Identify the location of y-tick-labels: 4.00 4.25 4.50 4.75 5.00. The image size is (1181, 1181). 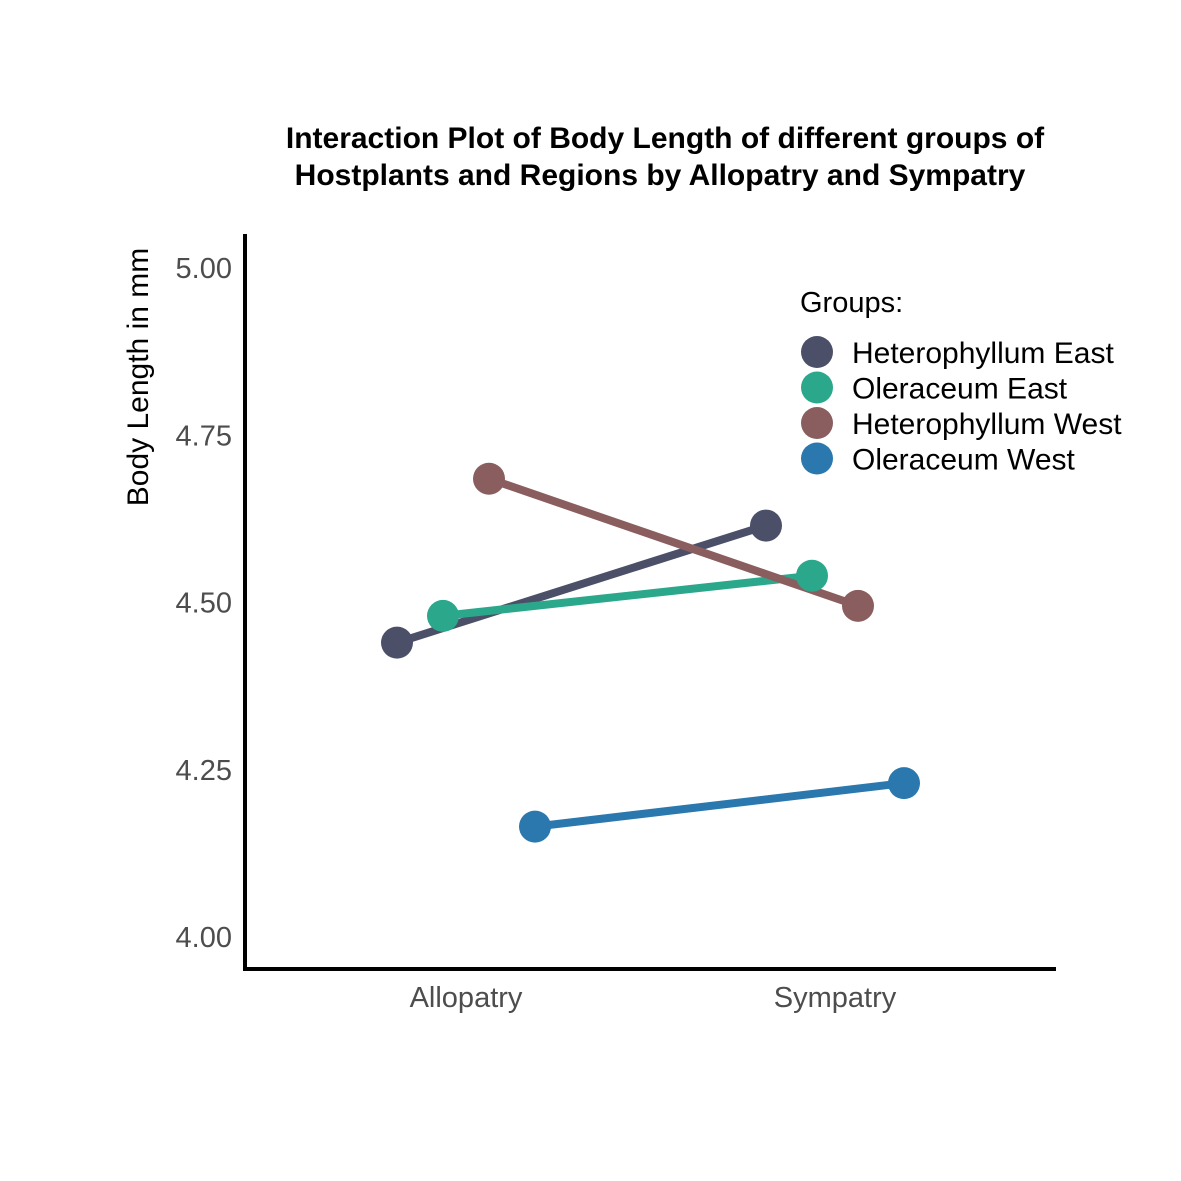
(204, 603).